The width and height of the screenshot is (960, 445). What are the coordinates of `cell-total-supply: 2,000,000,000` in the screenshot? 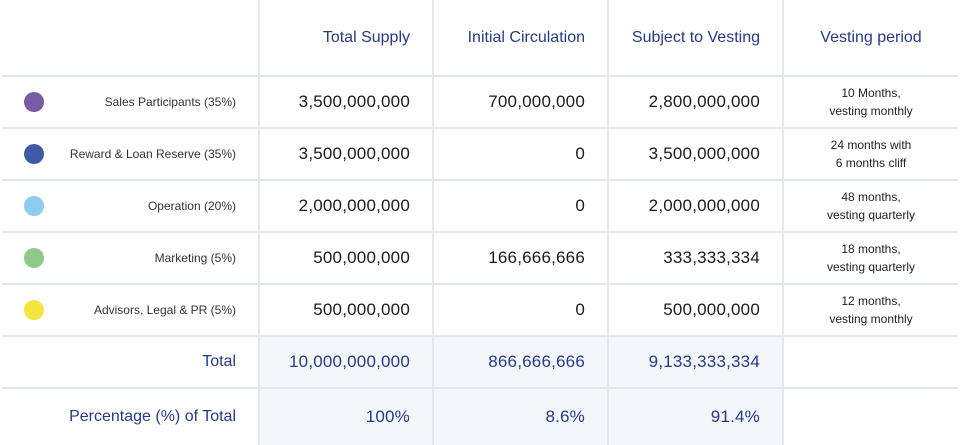 It's located at (347, 207).